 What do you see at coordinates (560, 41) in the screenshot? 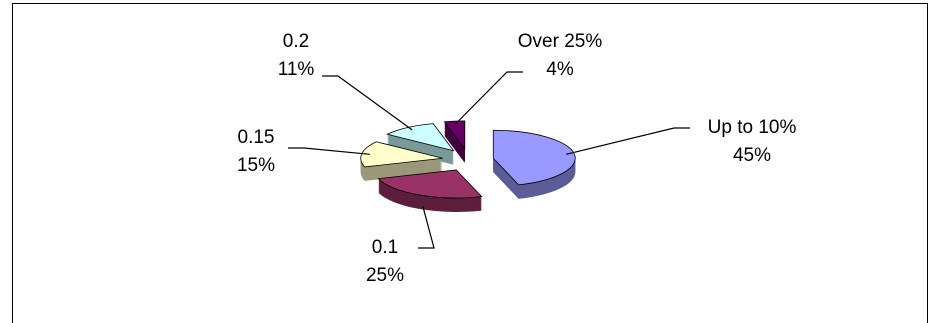
I see `slice-label: Over 25%` at bounding box center [560, 41].